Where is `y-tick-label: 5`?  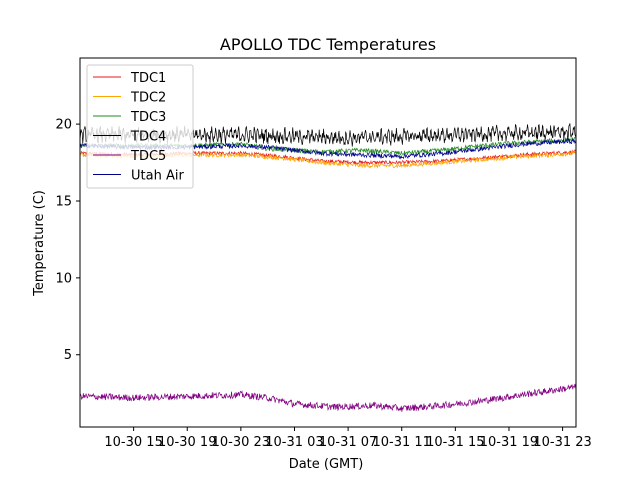
y-tick-label: 5 is located at coordinates (68, 355).